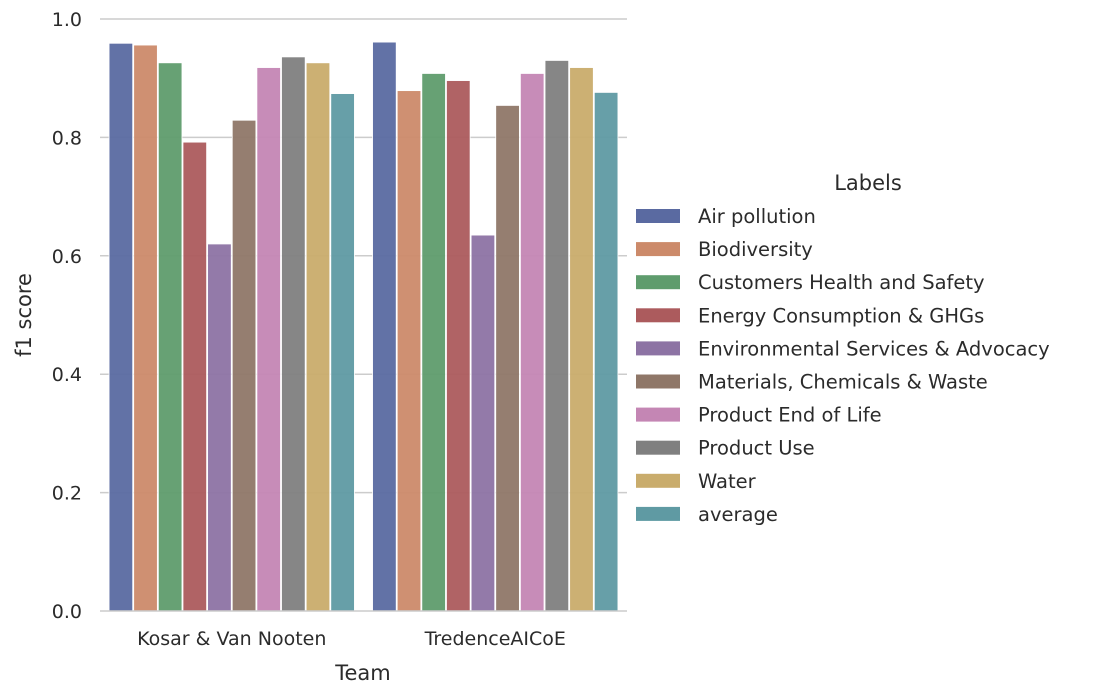 This screenshot has width=1108, height=686. Describe the element at coordinates (868, 183) in the screenshot. I see `legend-title: Labels` at that location.